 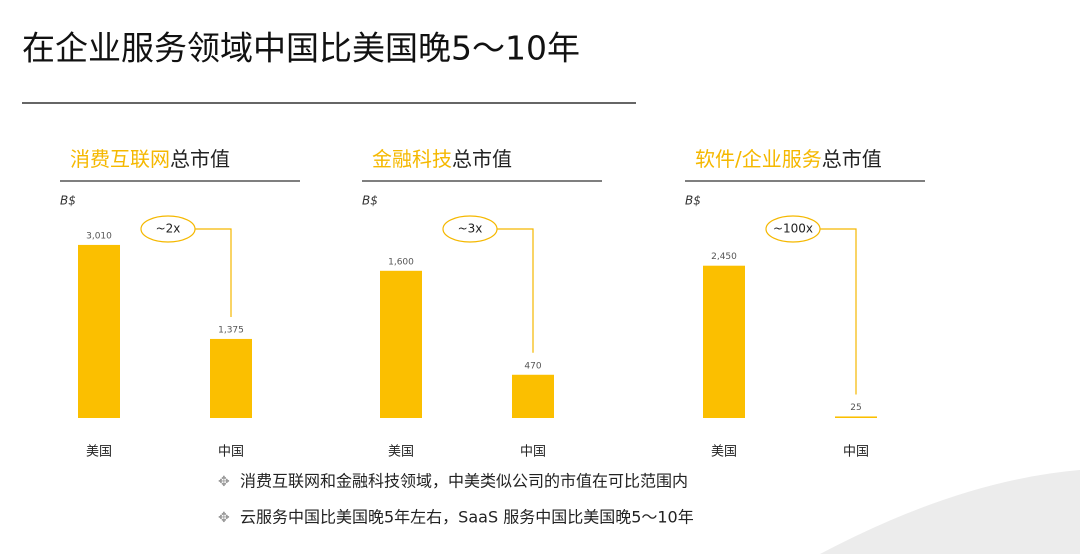 I want to click on chart-title-part: 消费互联网, so click(x=120, y=159).